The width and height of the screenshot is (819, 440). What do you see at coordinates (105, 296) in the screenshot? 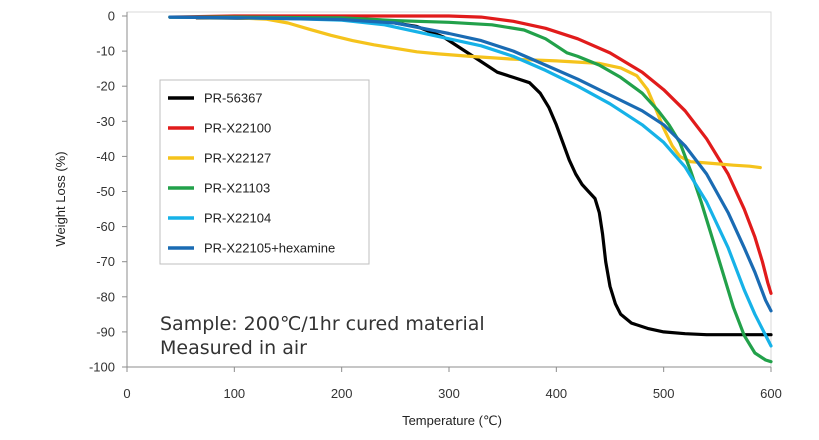
I see `y-tick-label: -80` at bounding box center [105, 296].